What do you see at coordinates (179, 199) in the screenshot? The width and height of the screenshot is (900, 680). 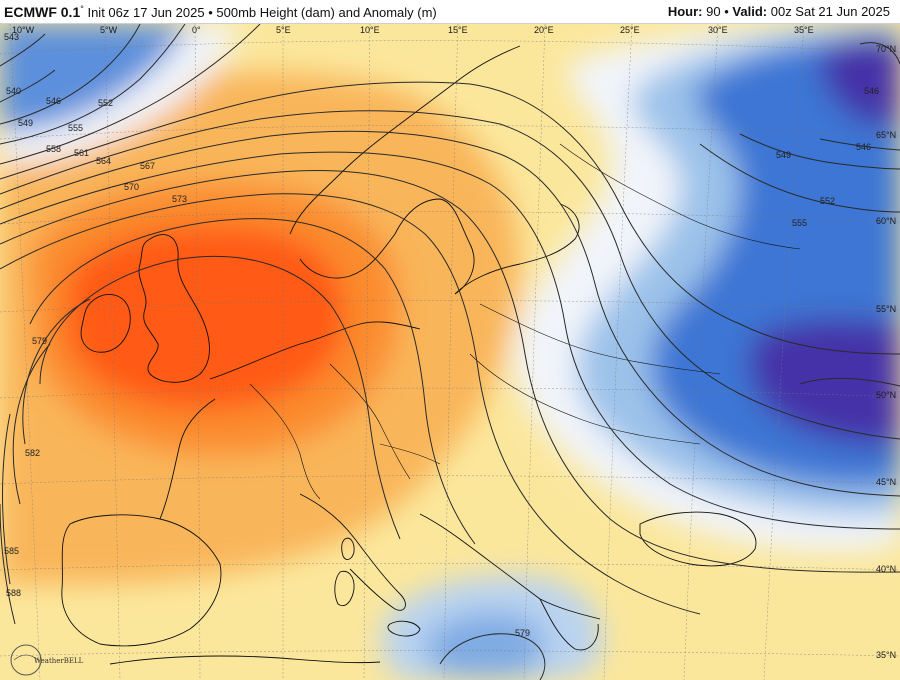 I see `contour-label-573: 573` at bounding box center [179, 199].